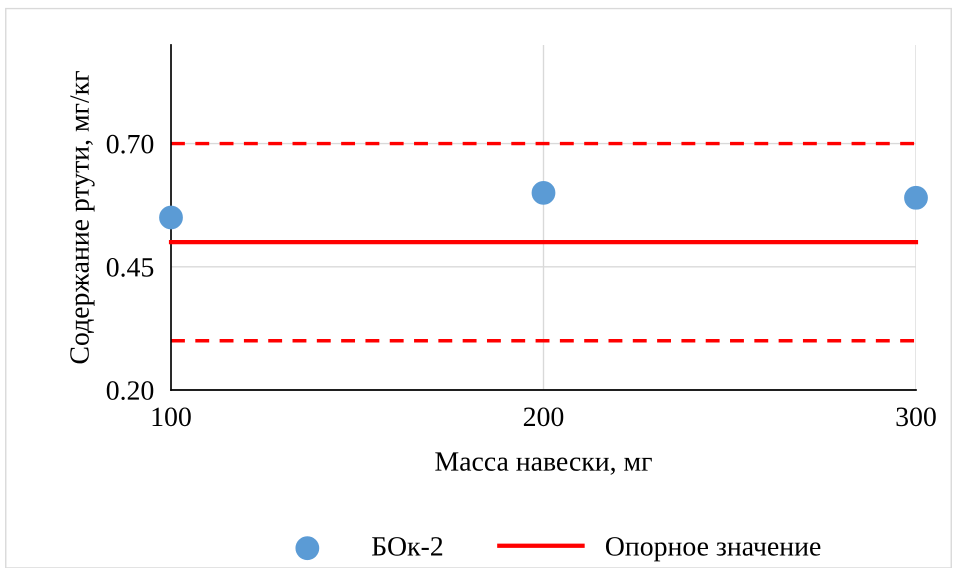  I want to click on y-tick-label: 0.70, so click(130, 144).